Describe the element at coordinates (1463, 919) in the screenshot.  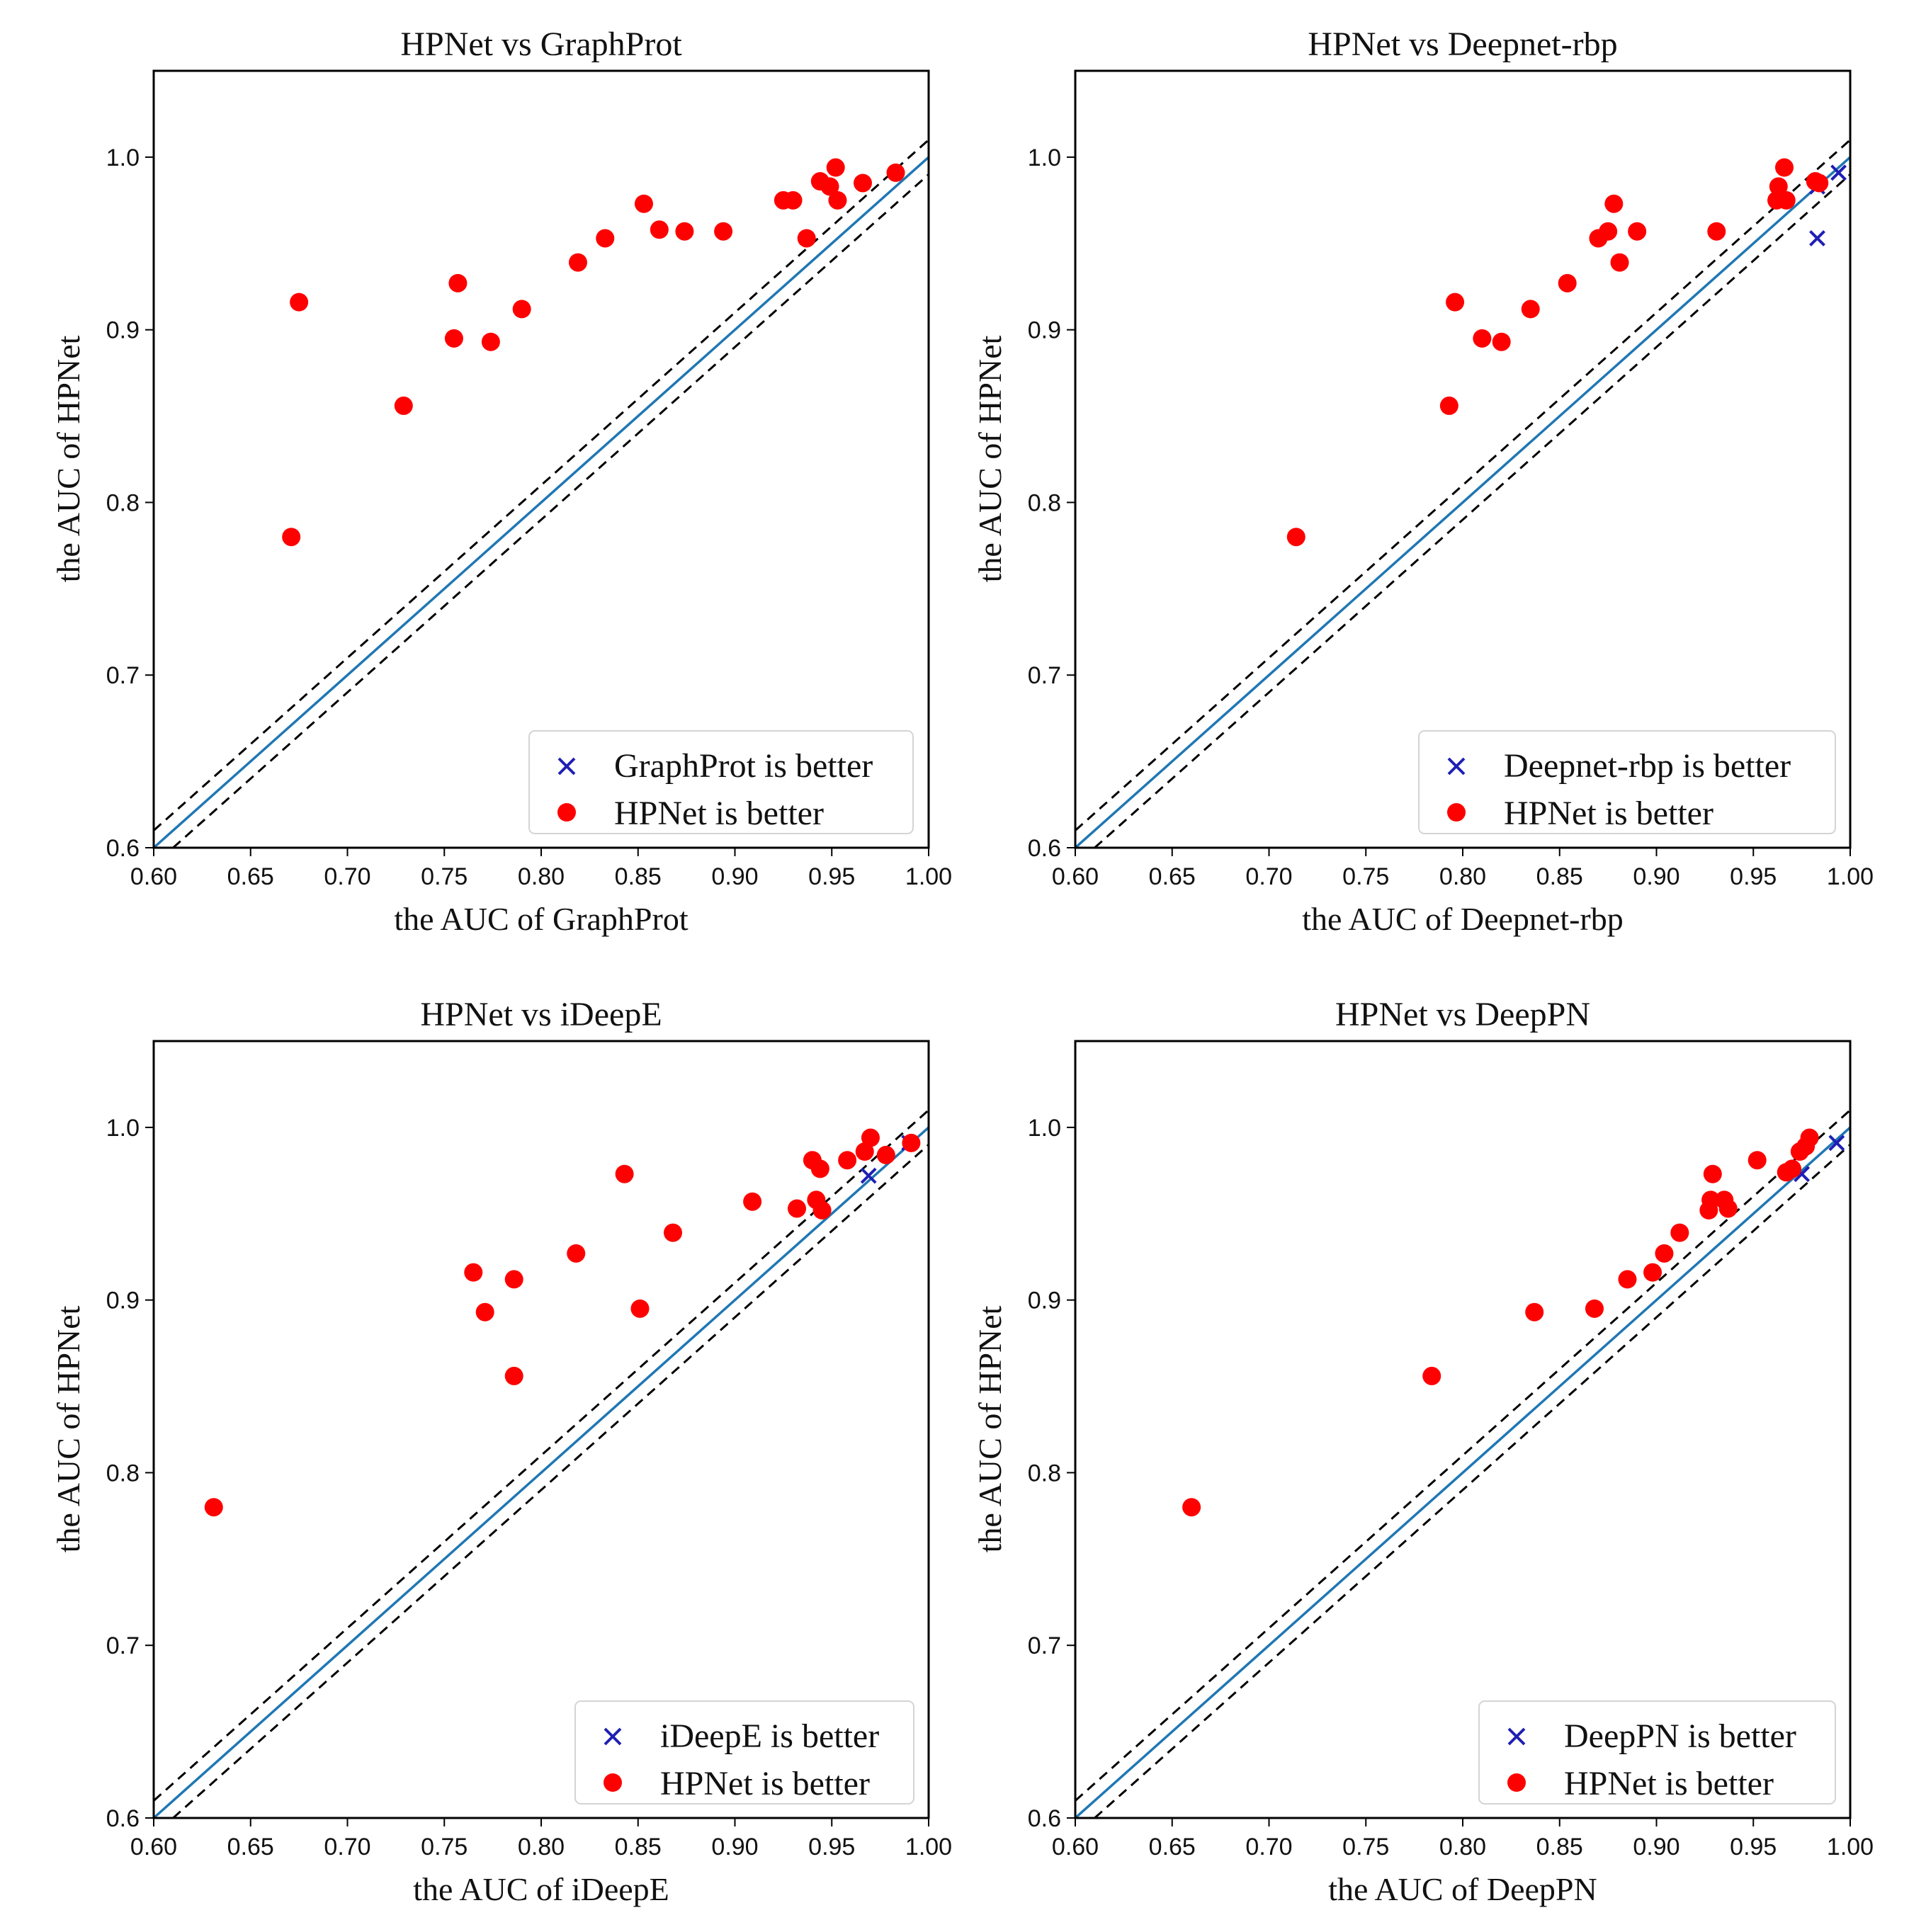
I see `x-axis-label: the AUC of Deepnet-rbp` at that location.